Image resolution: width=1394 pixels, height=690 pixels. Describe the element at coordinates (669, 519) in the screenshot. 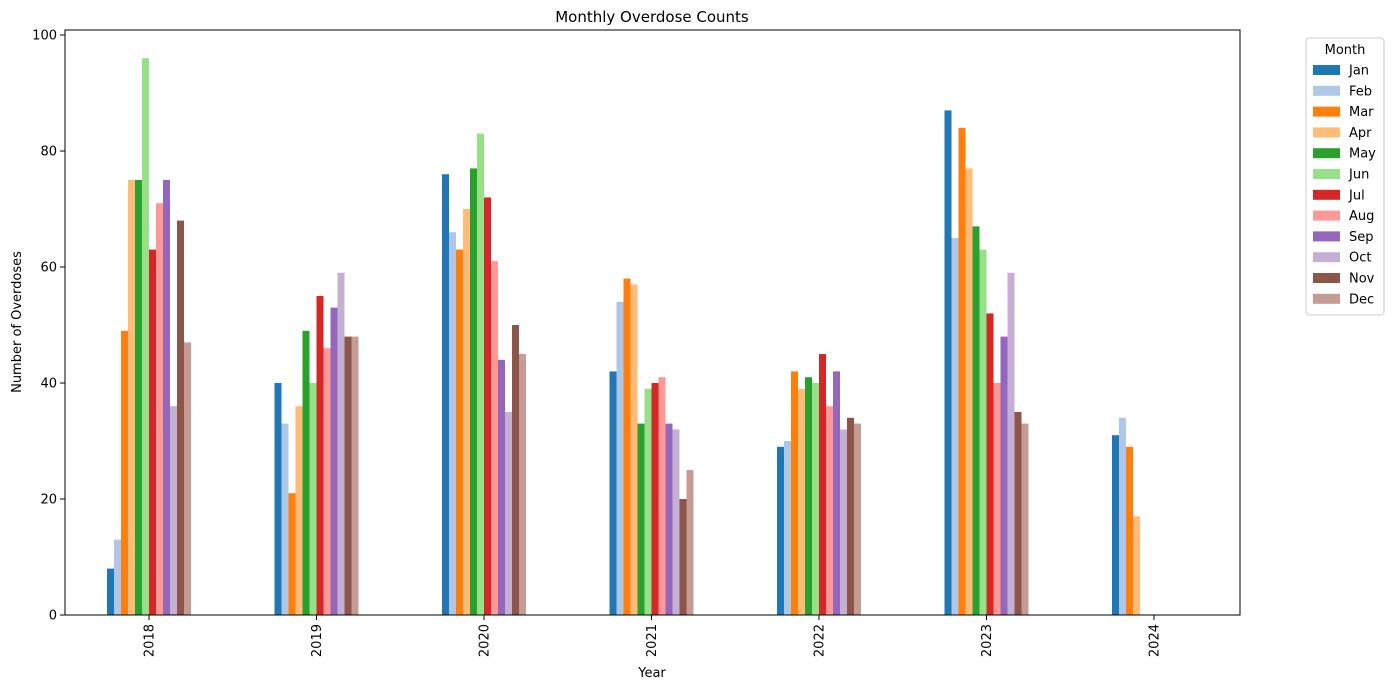

I see `bar-2021-sep` at that location.